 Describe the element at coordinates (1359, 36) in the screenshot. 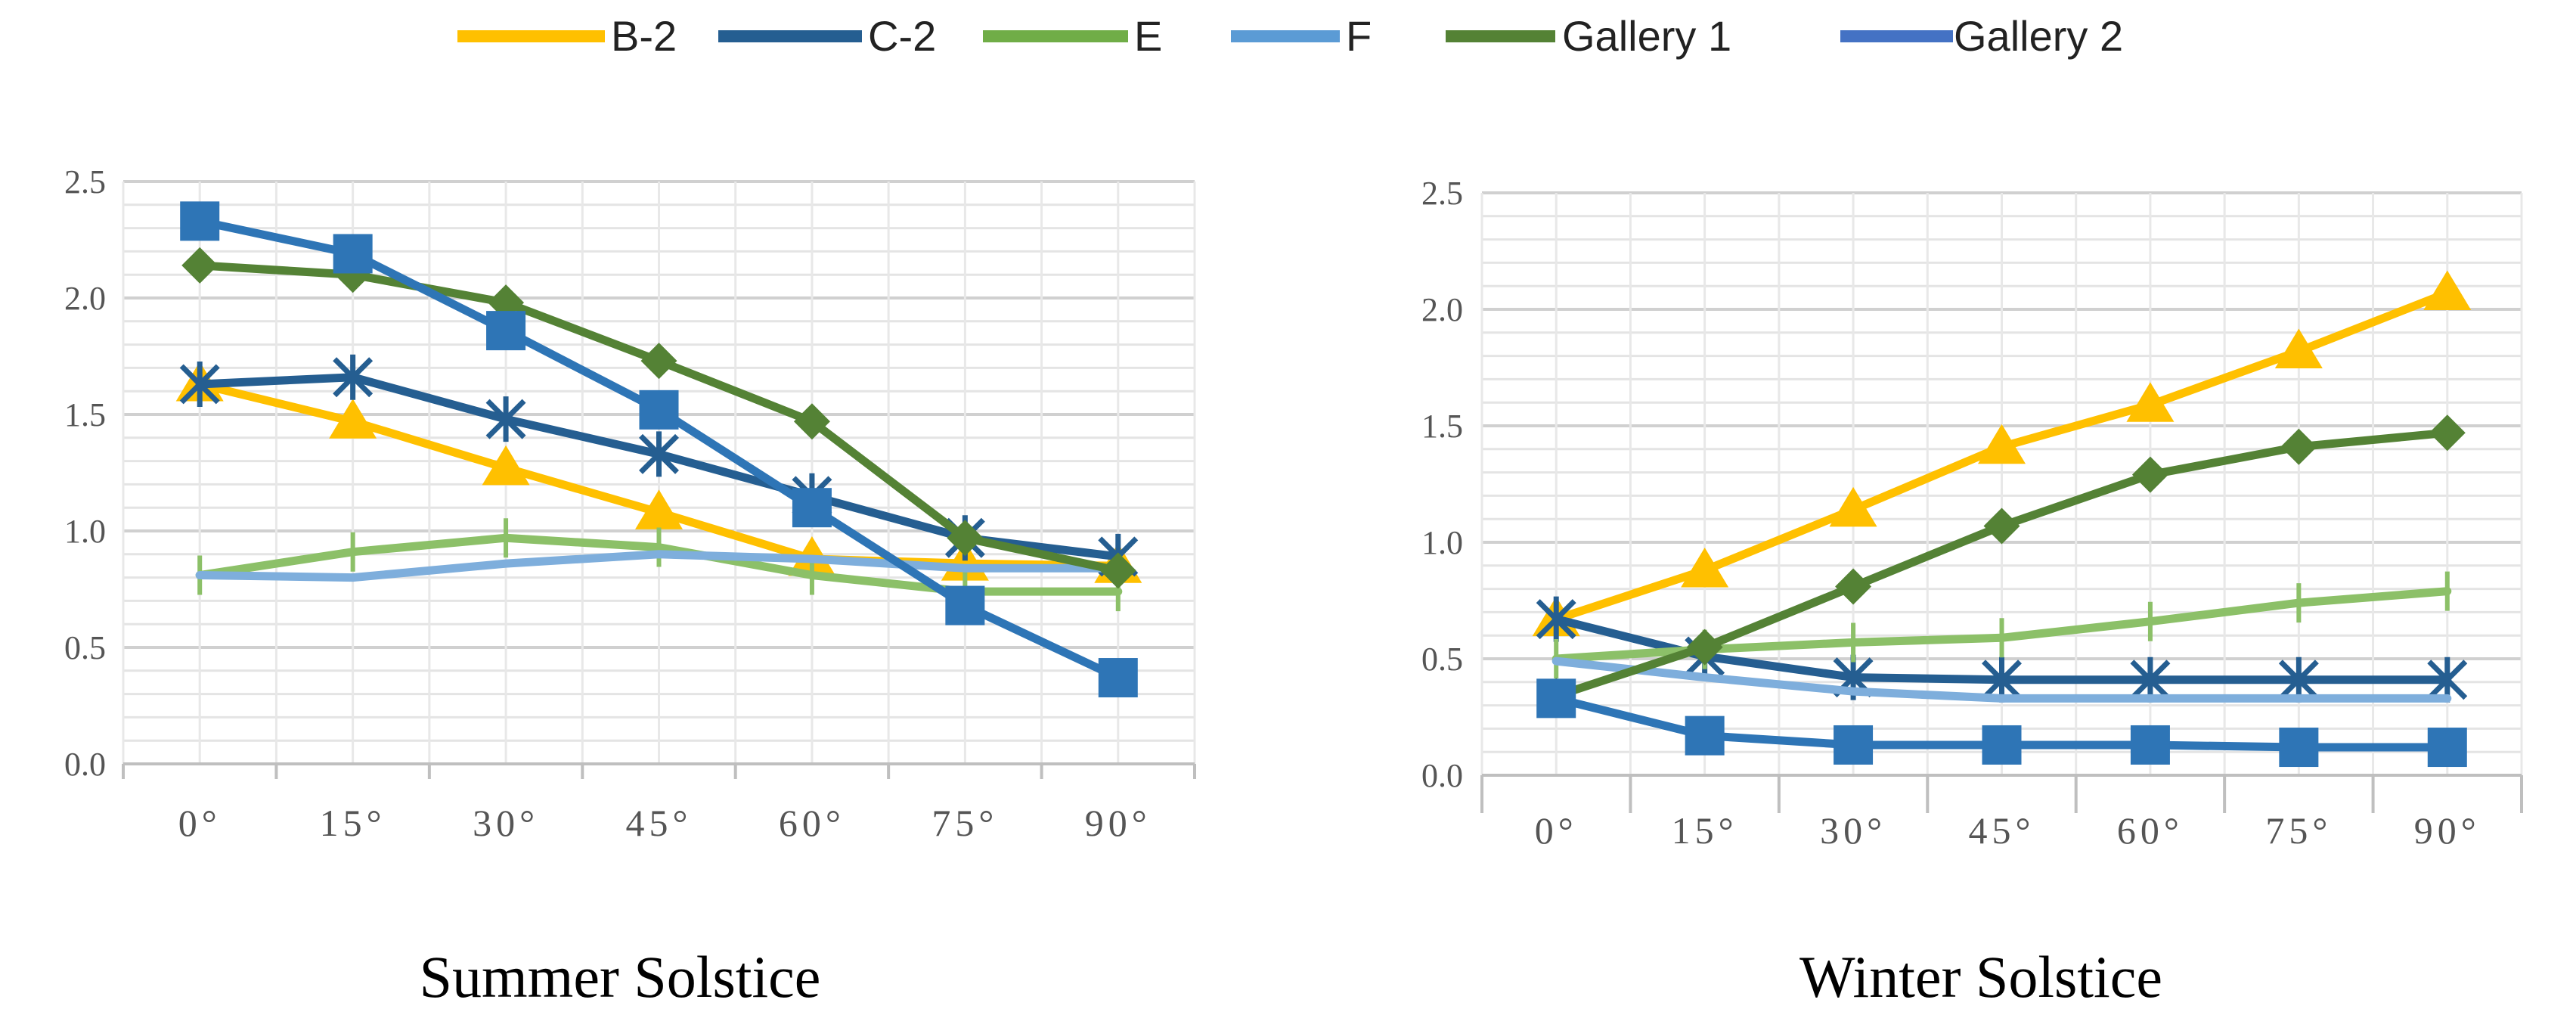

I see `legend-label-f: F` at that location.